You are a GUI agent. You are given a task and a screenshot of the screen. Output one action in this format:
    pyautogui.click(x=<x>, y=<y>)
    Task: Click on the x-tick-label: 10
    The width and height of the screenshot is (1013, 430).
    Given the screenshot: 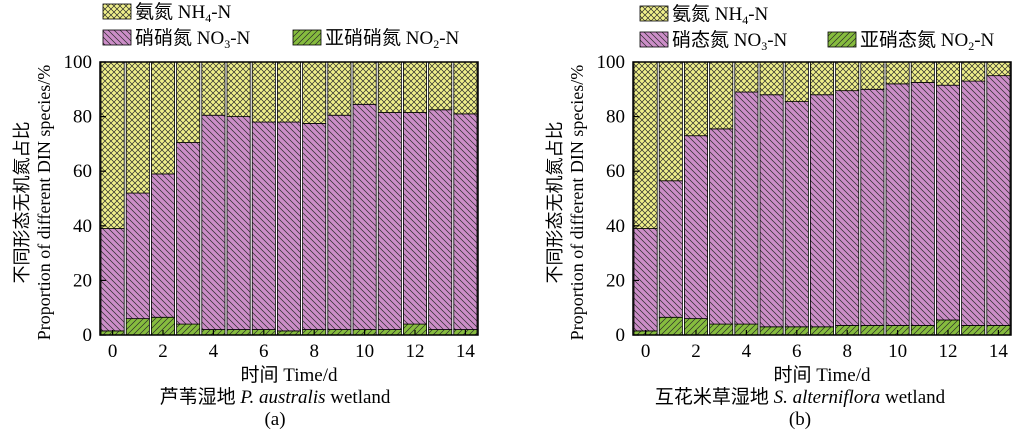 What is the action you would take?
    pyautogui.click(x=897, y=351)
    